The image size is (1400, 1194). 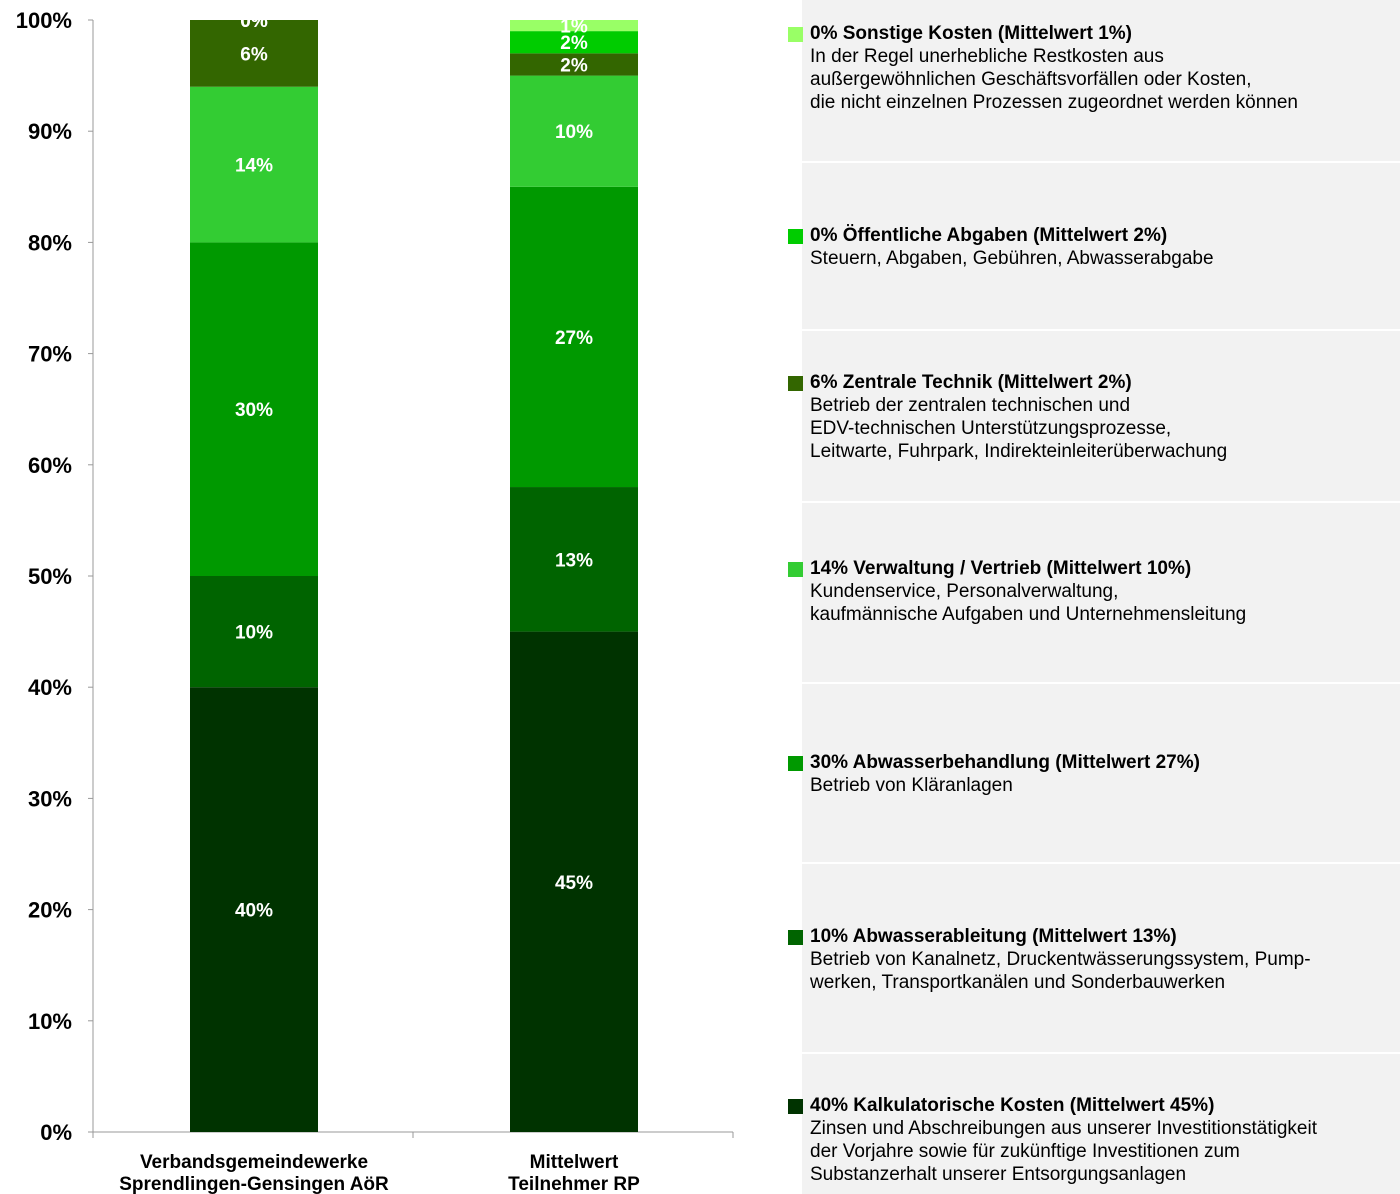 I want to click on y-tick-label: 40%, so click(x=50, y=687).